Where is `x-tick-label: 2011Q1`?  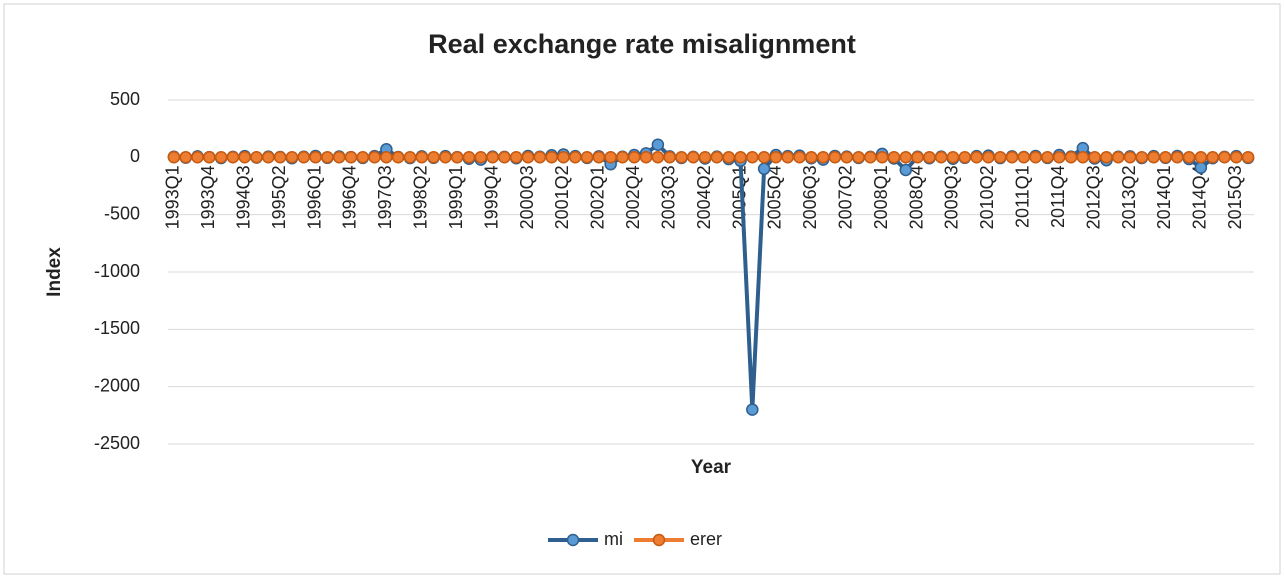 x-tick-label: 2011Q1 is located at coordinates (1023, 196).